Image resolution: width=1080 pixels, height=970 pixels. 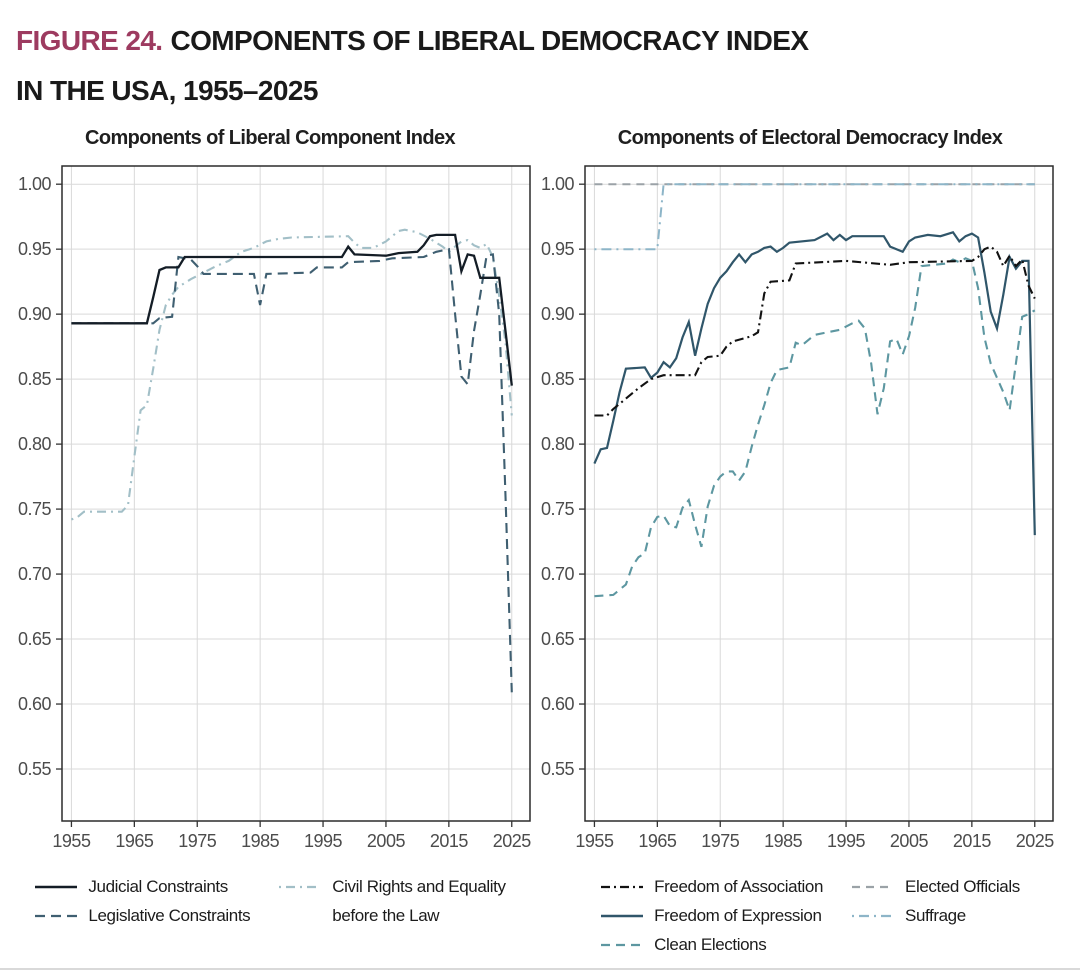 I want to click on legend-item-suffrage: Suffrage, so click(x=935, y=915).